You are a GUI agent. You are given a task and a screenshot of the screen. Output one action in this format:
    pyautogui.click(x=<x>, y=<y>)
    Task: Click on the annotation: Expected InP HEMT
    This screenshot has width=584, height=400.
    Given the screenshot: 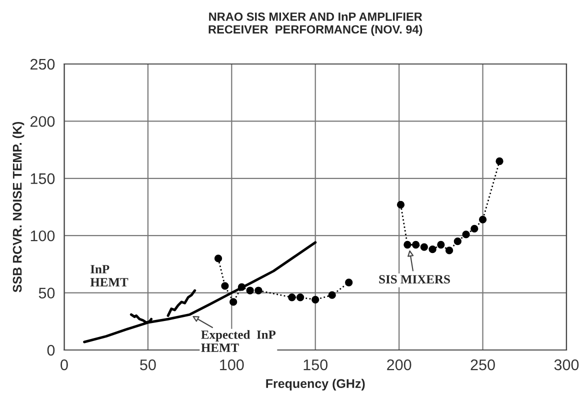 What is the action you would take?
    pyautogui.click(x=238, y=341)
    